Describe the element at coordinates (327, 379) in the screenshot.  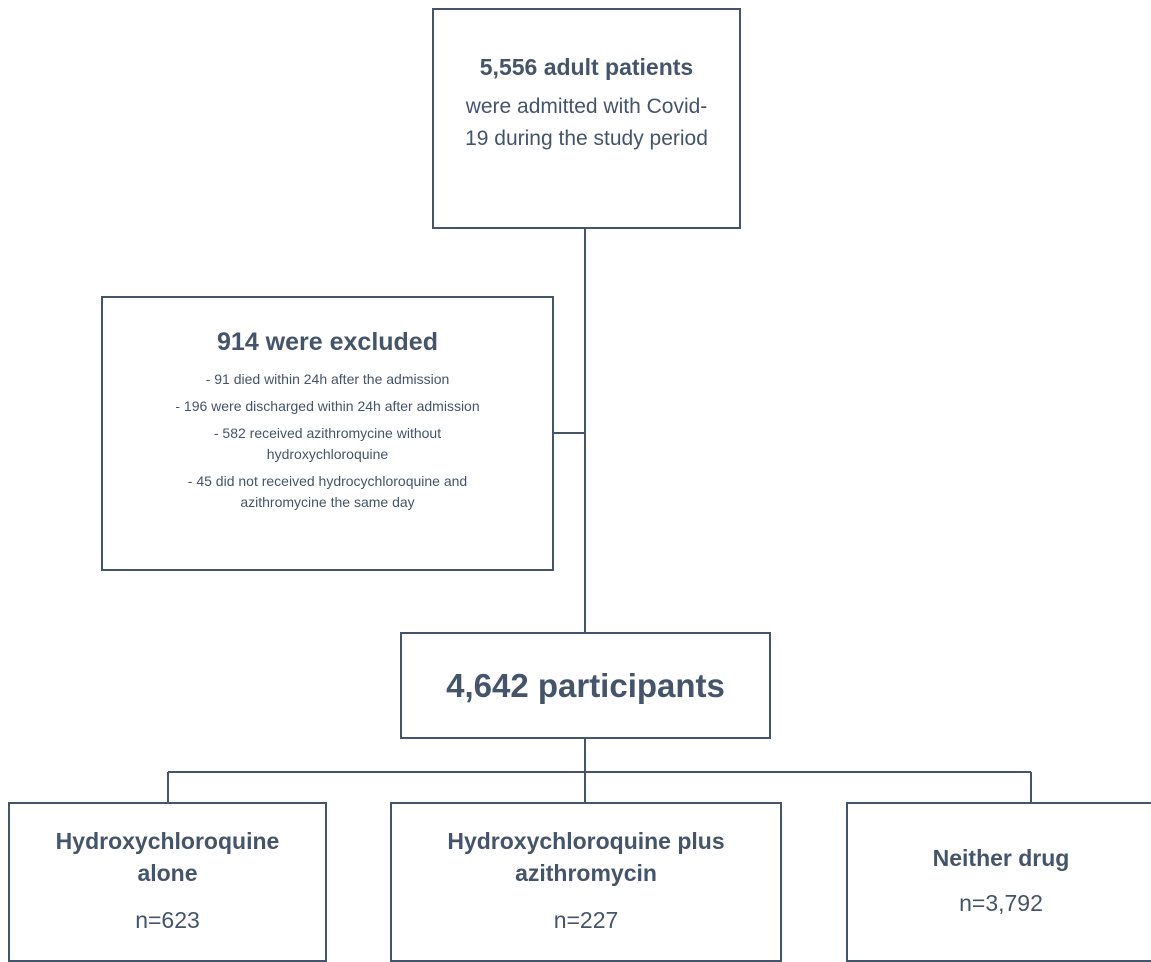
I see `exclusion-item: - 91 died within 24h after the admission` at that location.